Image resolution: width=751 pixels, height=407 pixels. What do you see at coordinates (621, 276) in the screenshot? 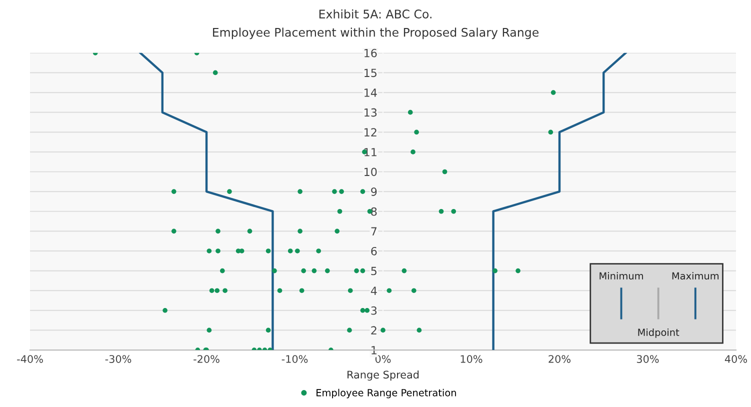
I see `annotation: Minimum` at bounding box center [621, 276].